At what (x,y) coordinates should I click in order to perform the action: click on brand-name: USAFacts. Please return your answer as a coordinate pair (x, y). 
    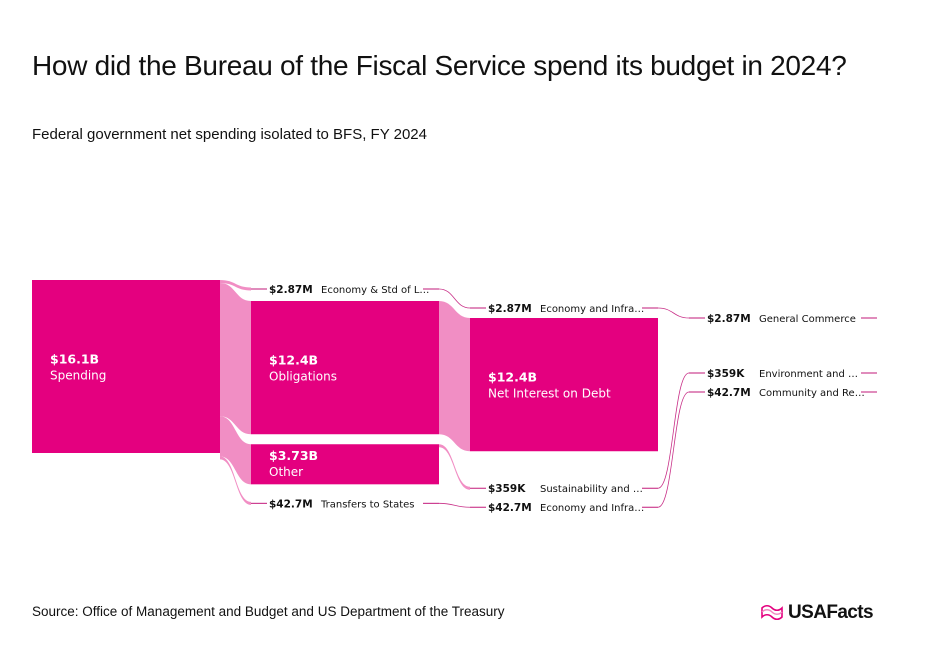
    Looking at the image, I should click on (831, 612).